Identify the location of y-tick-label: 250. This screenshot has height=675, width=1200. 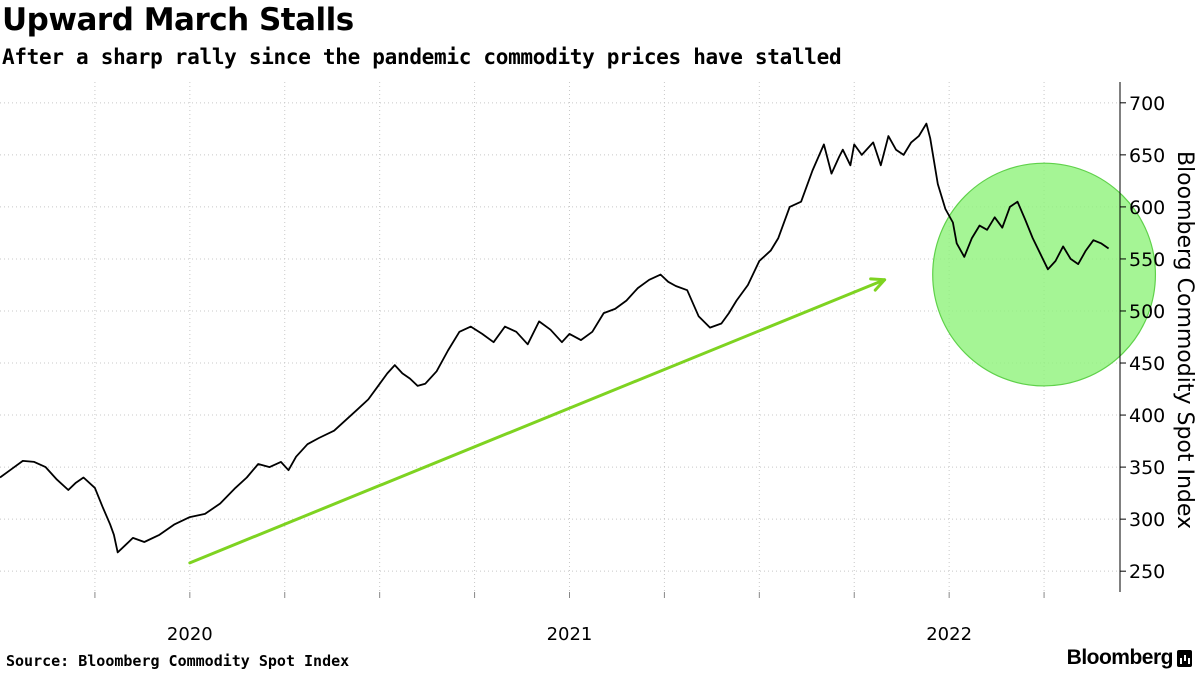
(1147, 572).